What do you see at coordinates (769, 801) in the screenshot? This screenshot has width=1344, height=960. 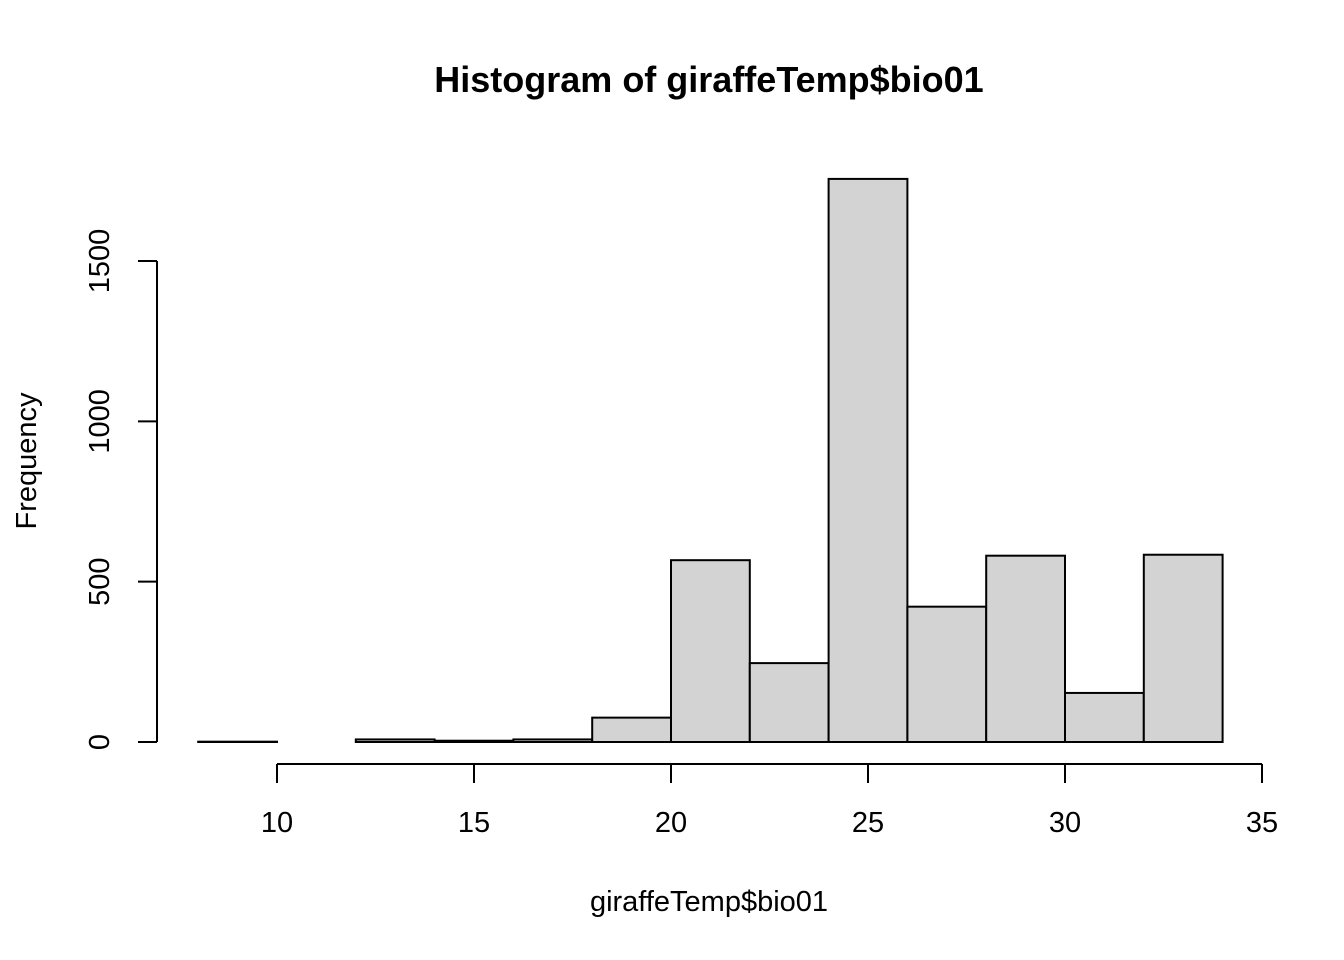 I see `x-axis: 10 15 20 25 30 35` at bounding box center [769, 801].